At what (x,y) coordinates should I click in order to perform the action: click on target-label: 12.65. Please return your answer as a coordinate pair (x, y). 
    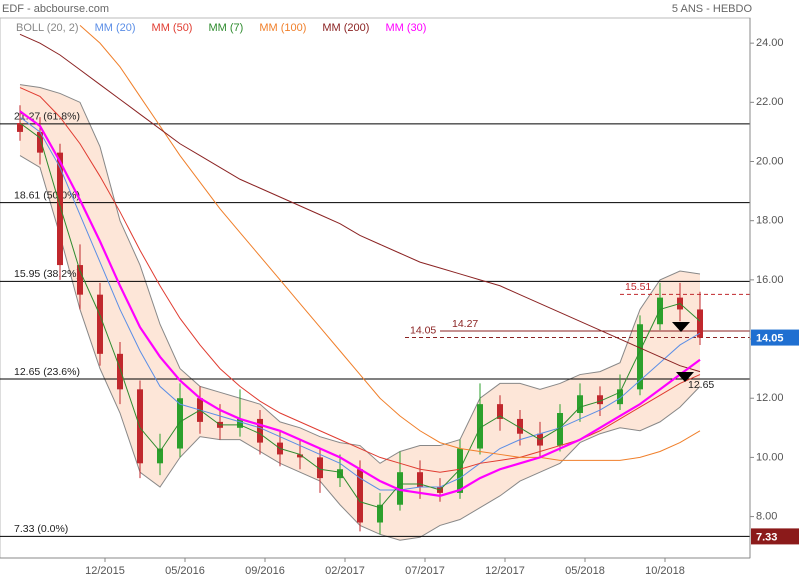
    Looking at the image, I should click on (701, 385).